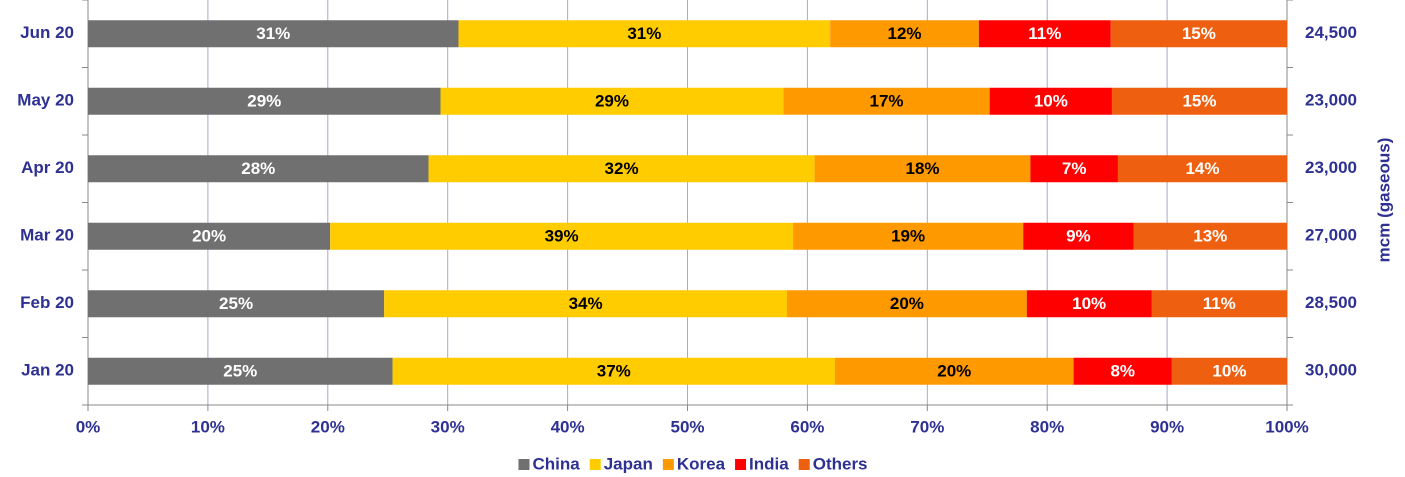 The image size is (1405, 477). I want to click on data-label: 19%, so click(908, 236).